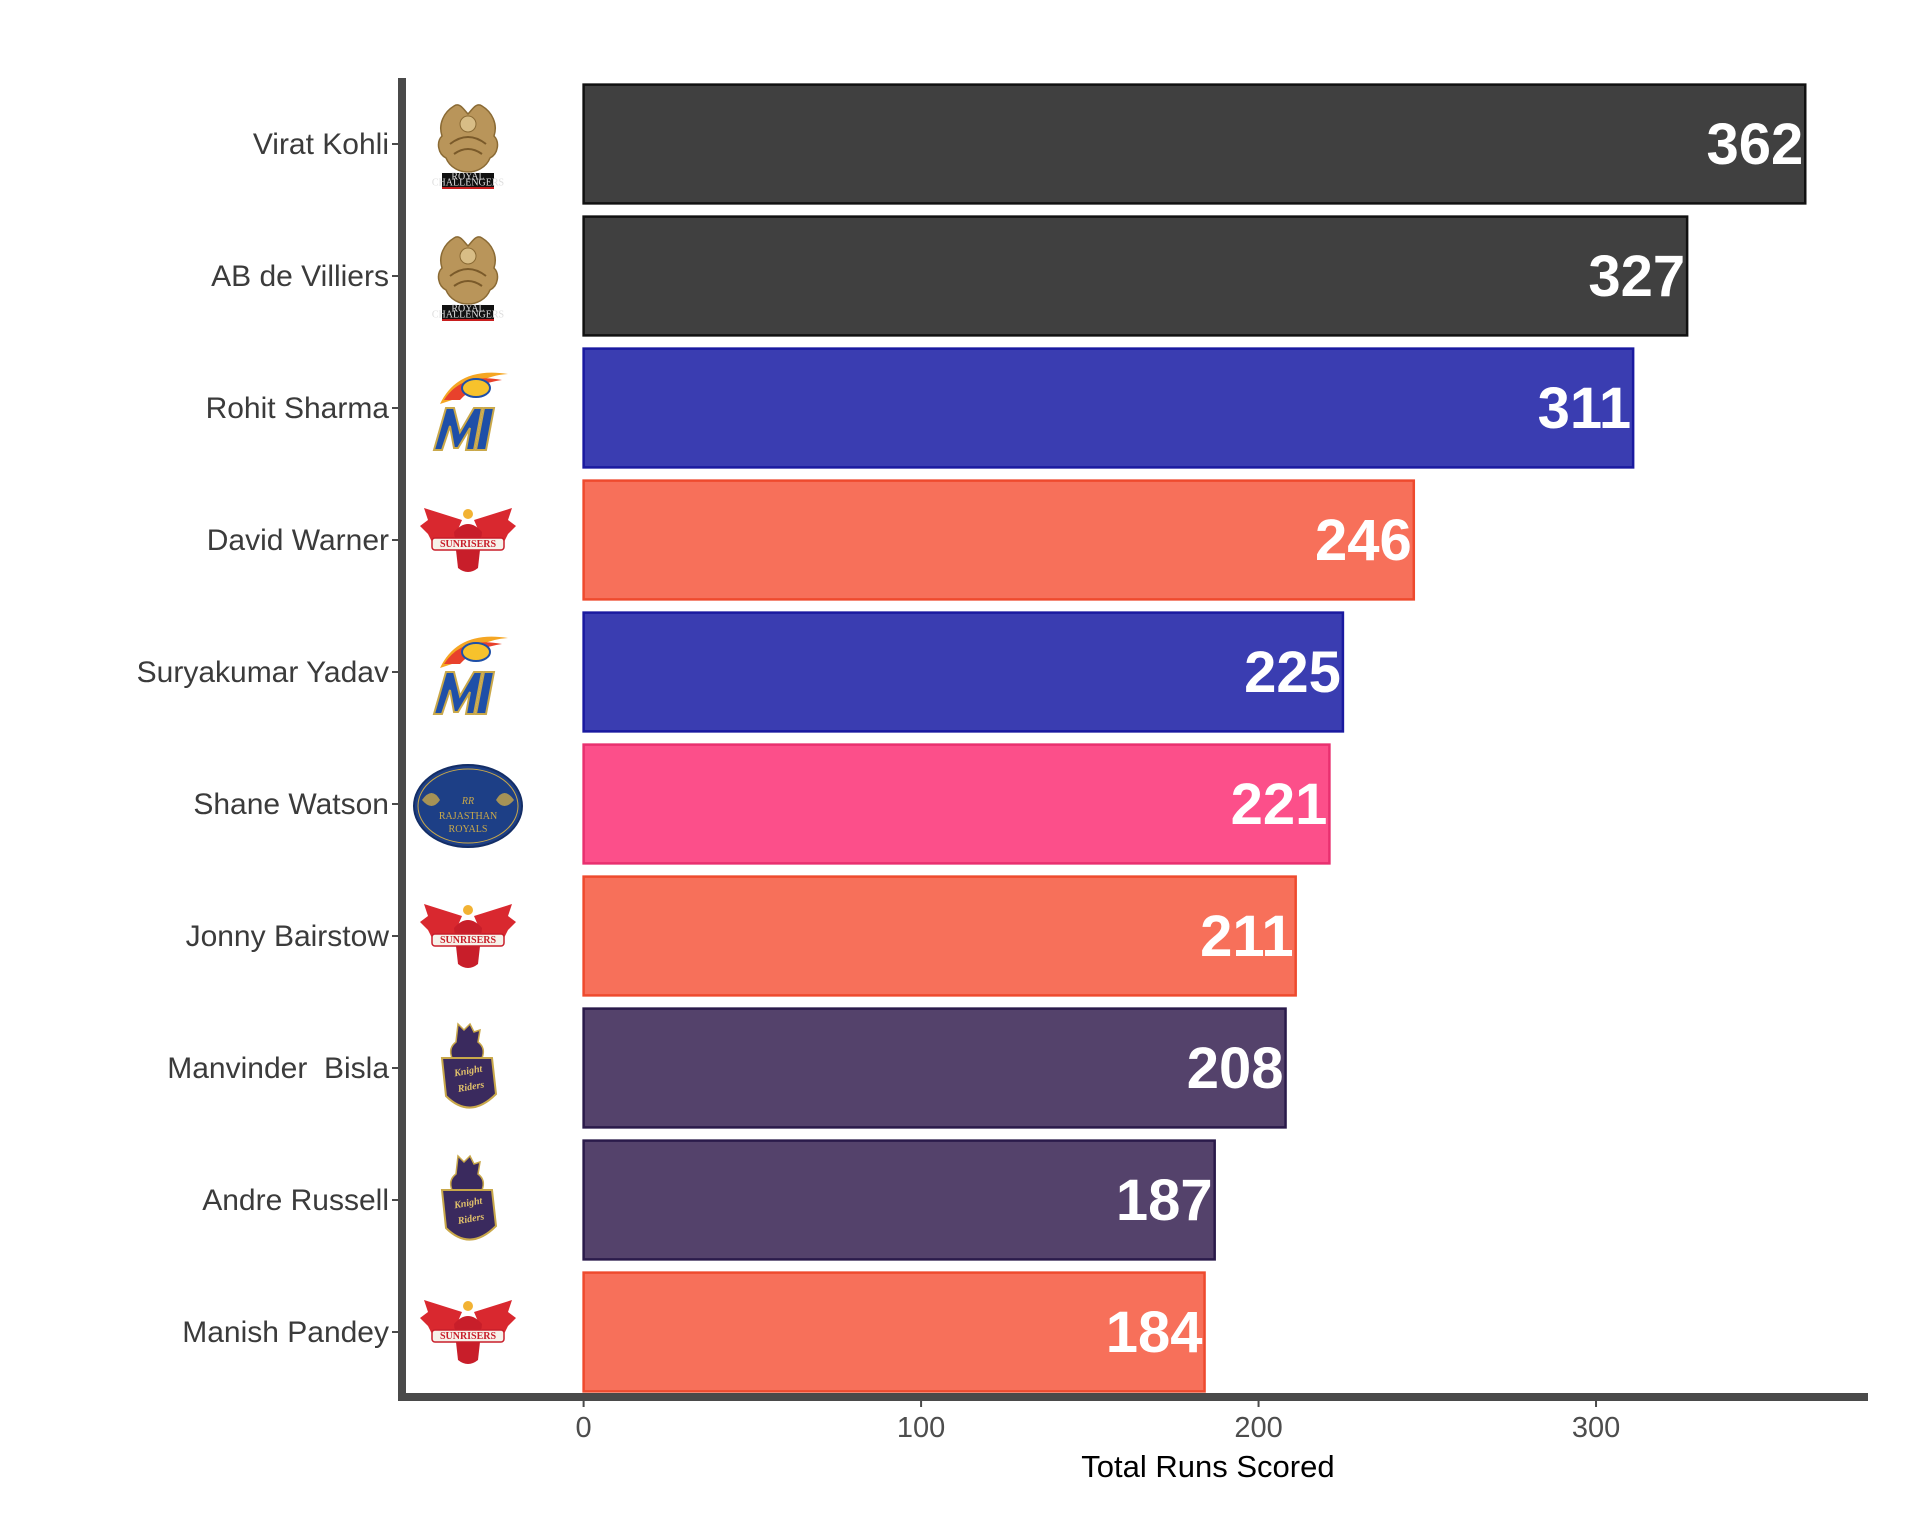 The height and width of the screenshot is (1536, 1920). Describe the element at coordinates (963, 672) in the screenshot. I see `bar-suryakumar-yadav` at that location.